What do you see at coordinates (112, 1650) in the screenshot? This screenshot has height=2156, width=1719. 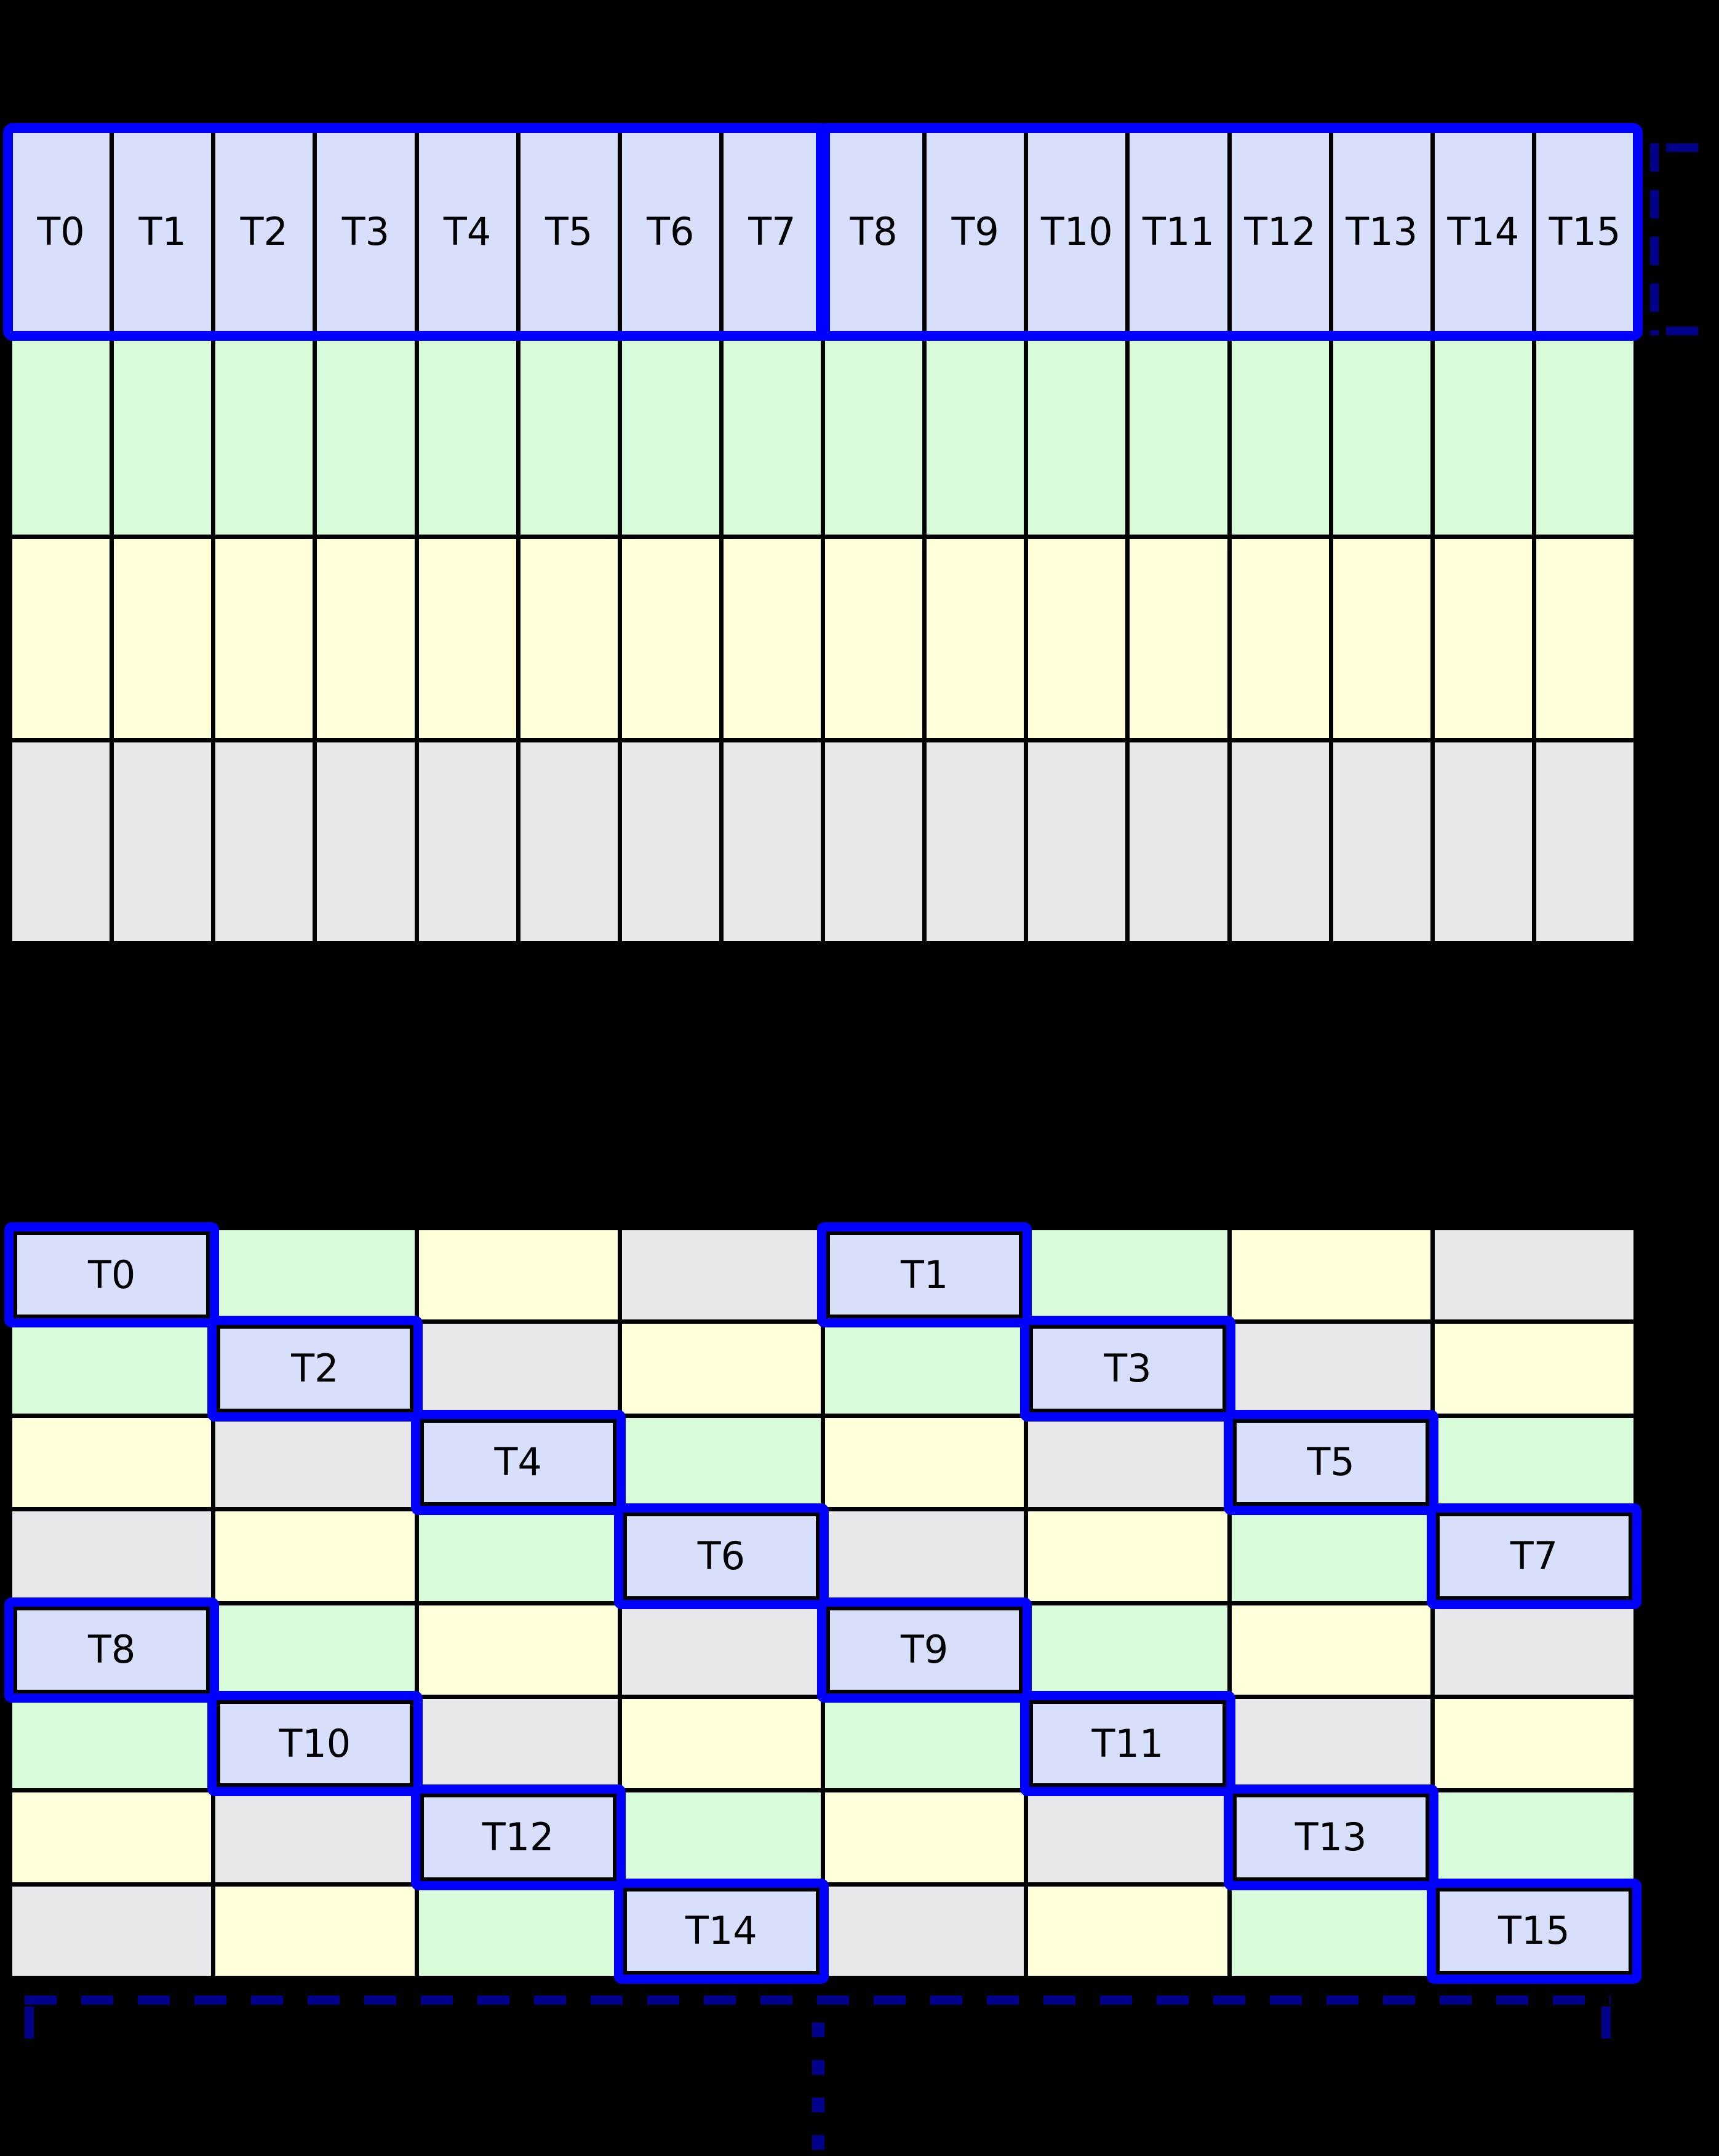 I see `thread-access-box: T8` at bounding box center [112, 1650].